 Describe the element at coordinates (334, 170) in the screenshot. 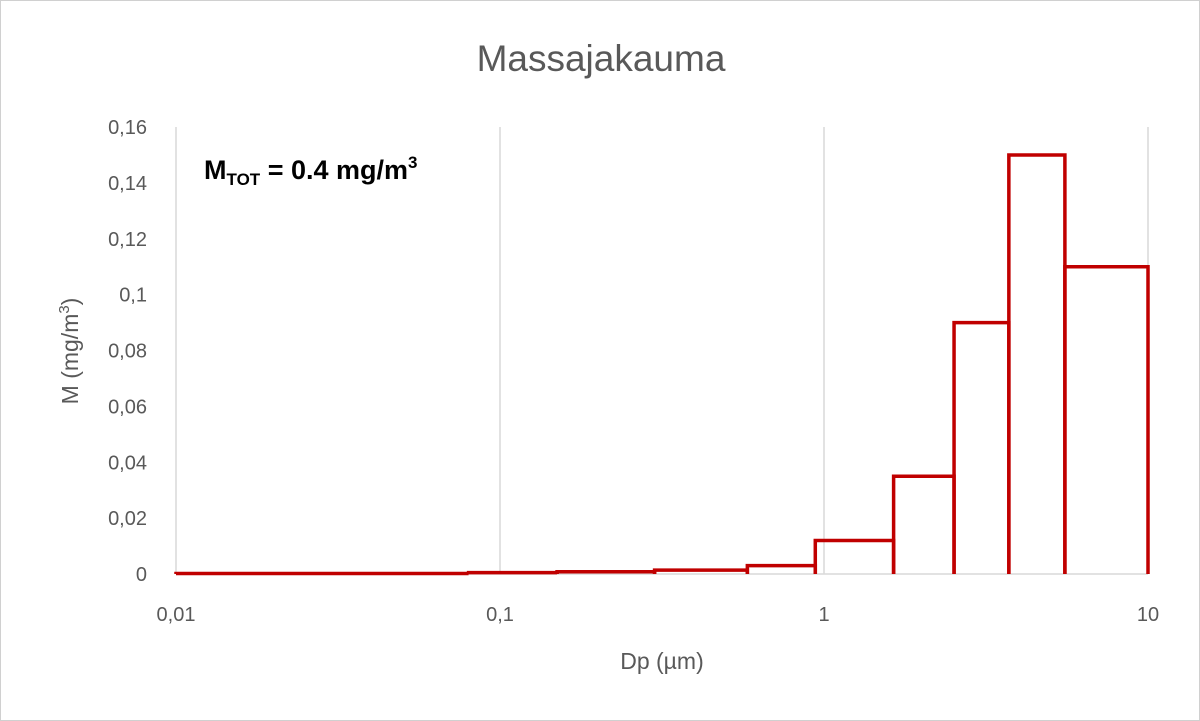

I see `annotation-rest: = 0.4 mg/m` at that location.